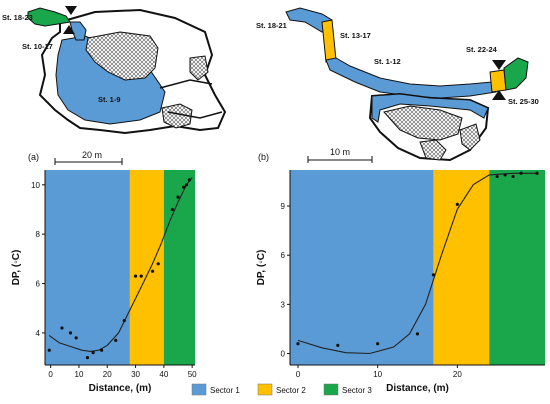 The width and height of the screenshot is (550, 404). Describe the element at coordinates (92, 155) in the screenshot. I see `map-a-scale-label: 20 m` at that location.